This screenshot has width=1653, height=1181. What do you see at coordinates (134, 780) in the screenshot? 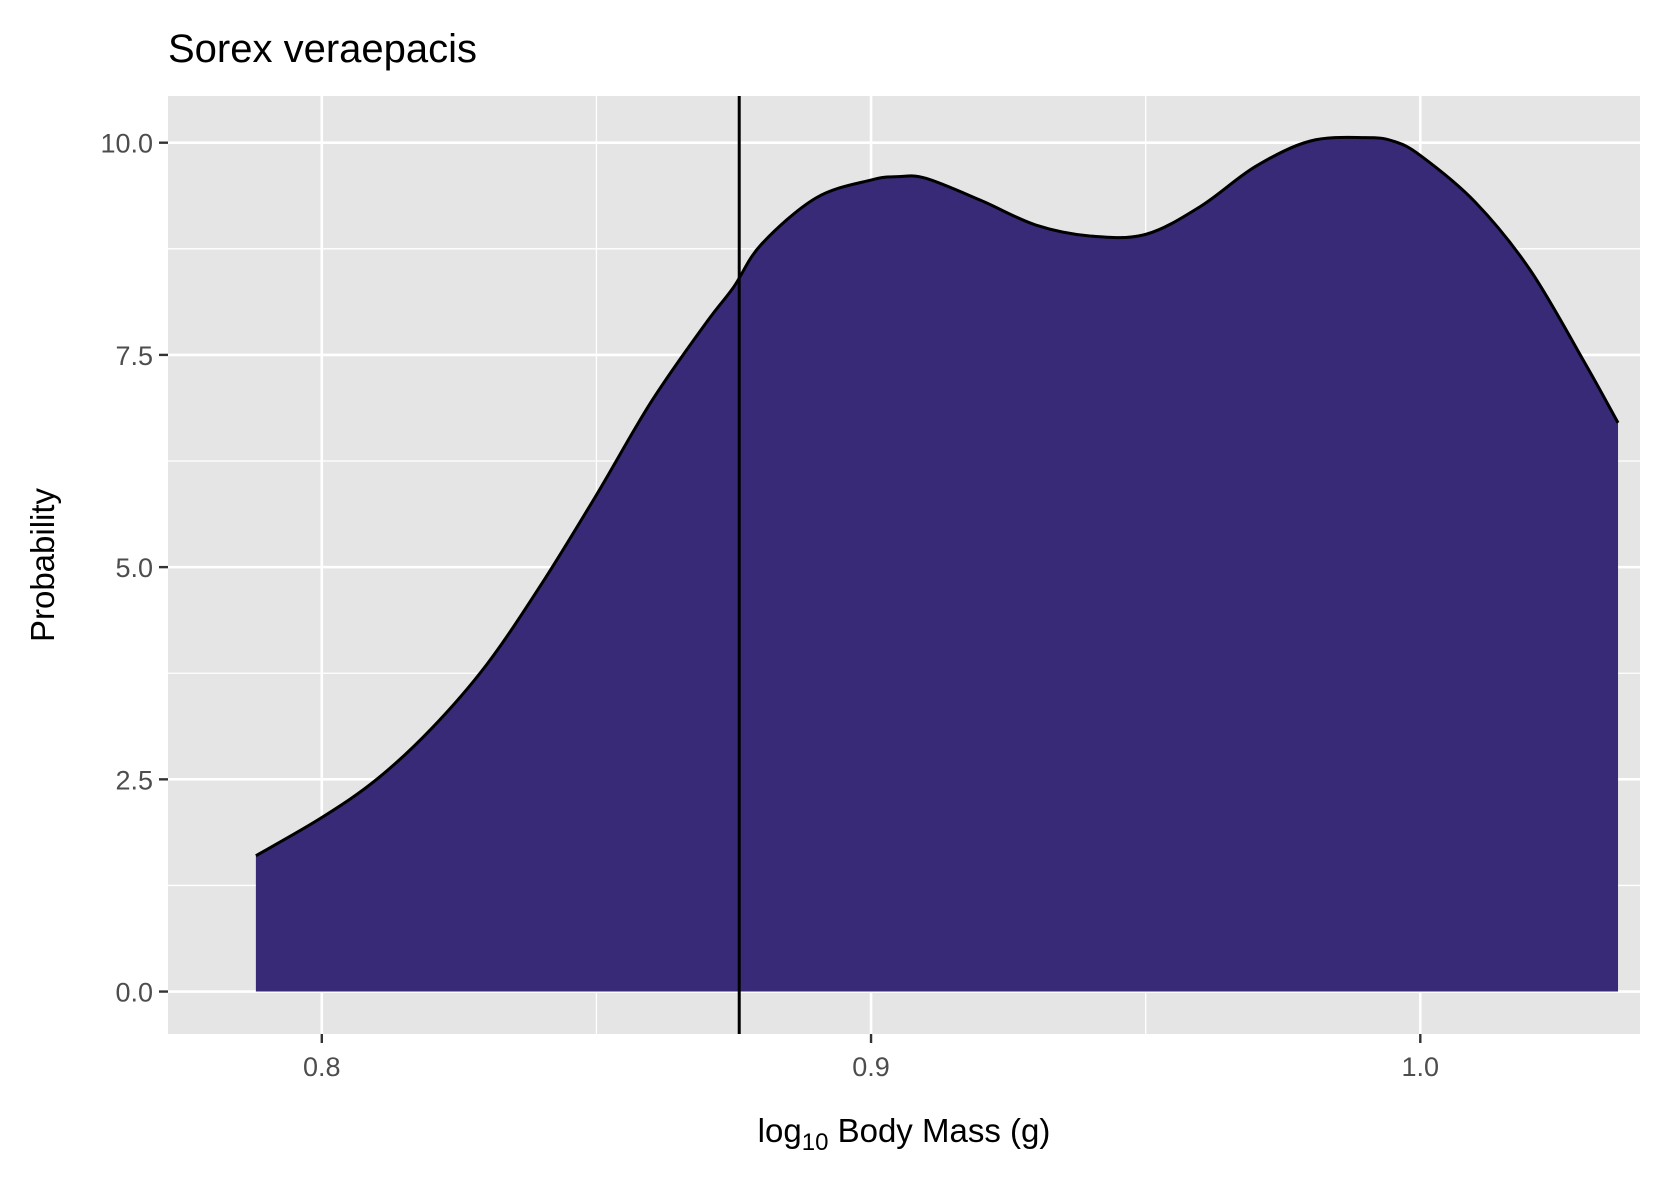
I see `y-tick-label: 2.5` at bounding box center [134, 780].